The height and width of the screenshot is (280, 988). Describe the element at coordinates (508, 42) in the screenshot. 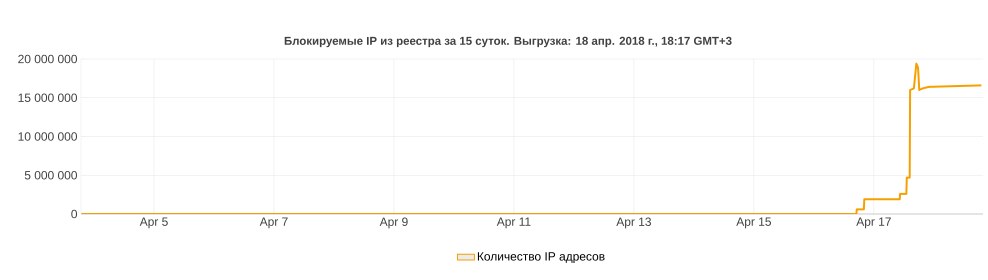

I see `chart-title: Блокируемые IP из реестра за 15 суток. Выгрузка: 18 апр. 2018 г., 18:17 GMT+3` at that location.